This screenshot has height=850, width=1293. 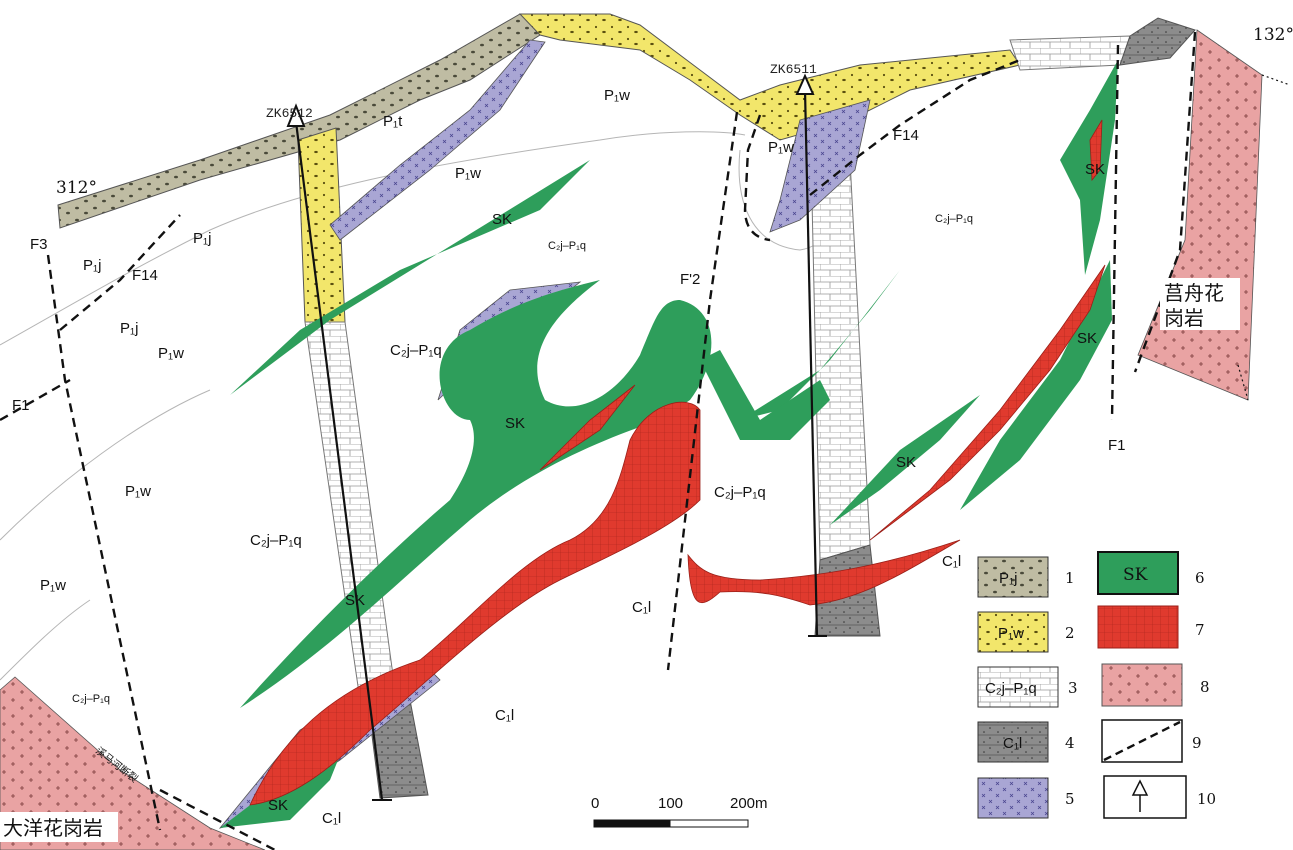 I want to click on legend-item-6: SK 6, so click(x=1151, y=573).